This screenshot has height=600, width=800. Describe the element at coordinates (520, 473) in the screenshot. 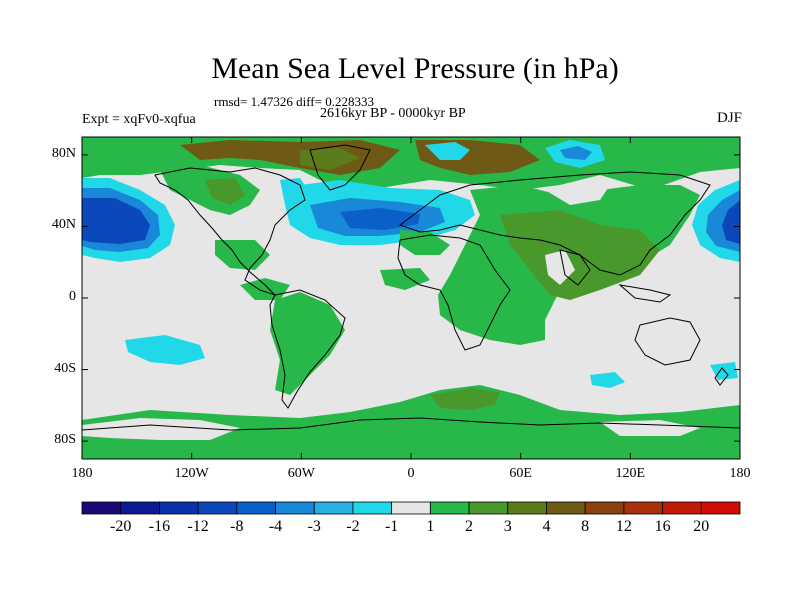

I see `lon-label: 60E` at that location.